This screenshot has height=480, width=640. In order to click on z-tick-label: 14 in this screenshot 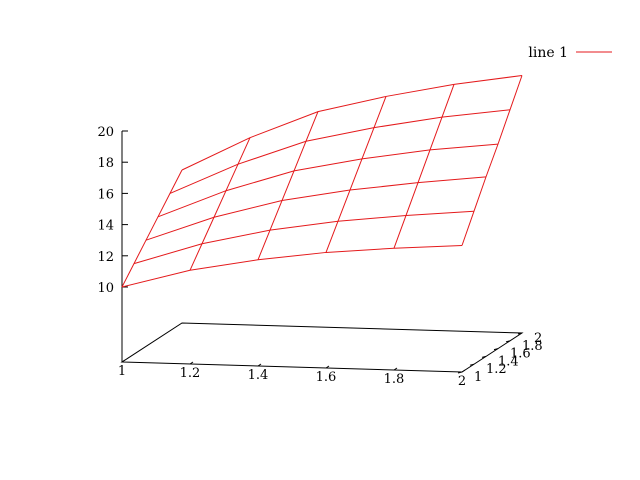, I will do `click(105, 226)`.